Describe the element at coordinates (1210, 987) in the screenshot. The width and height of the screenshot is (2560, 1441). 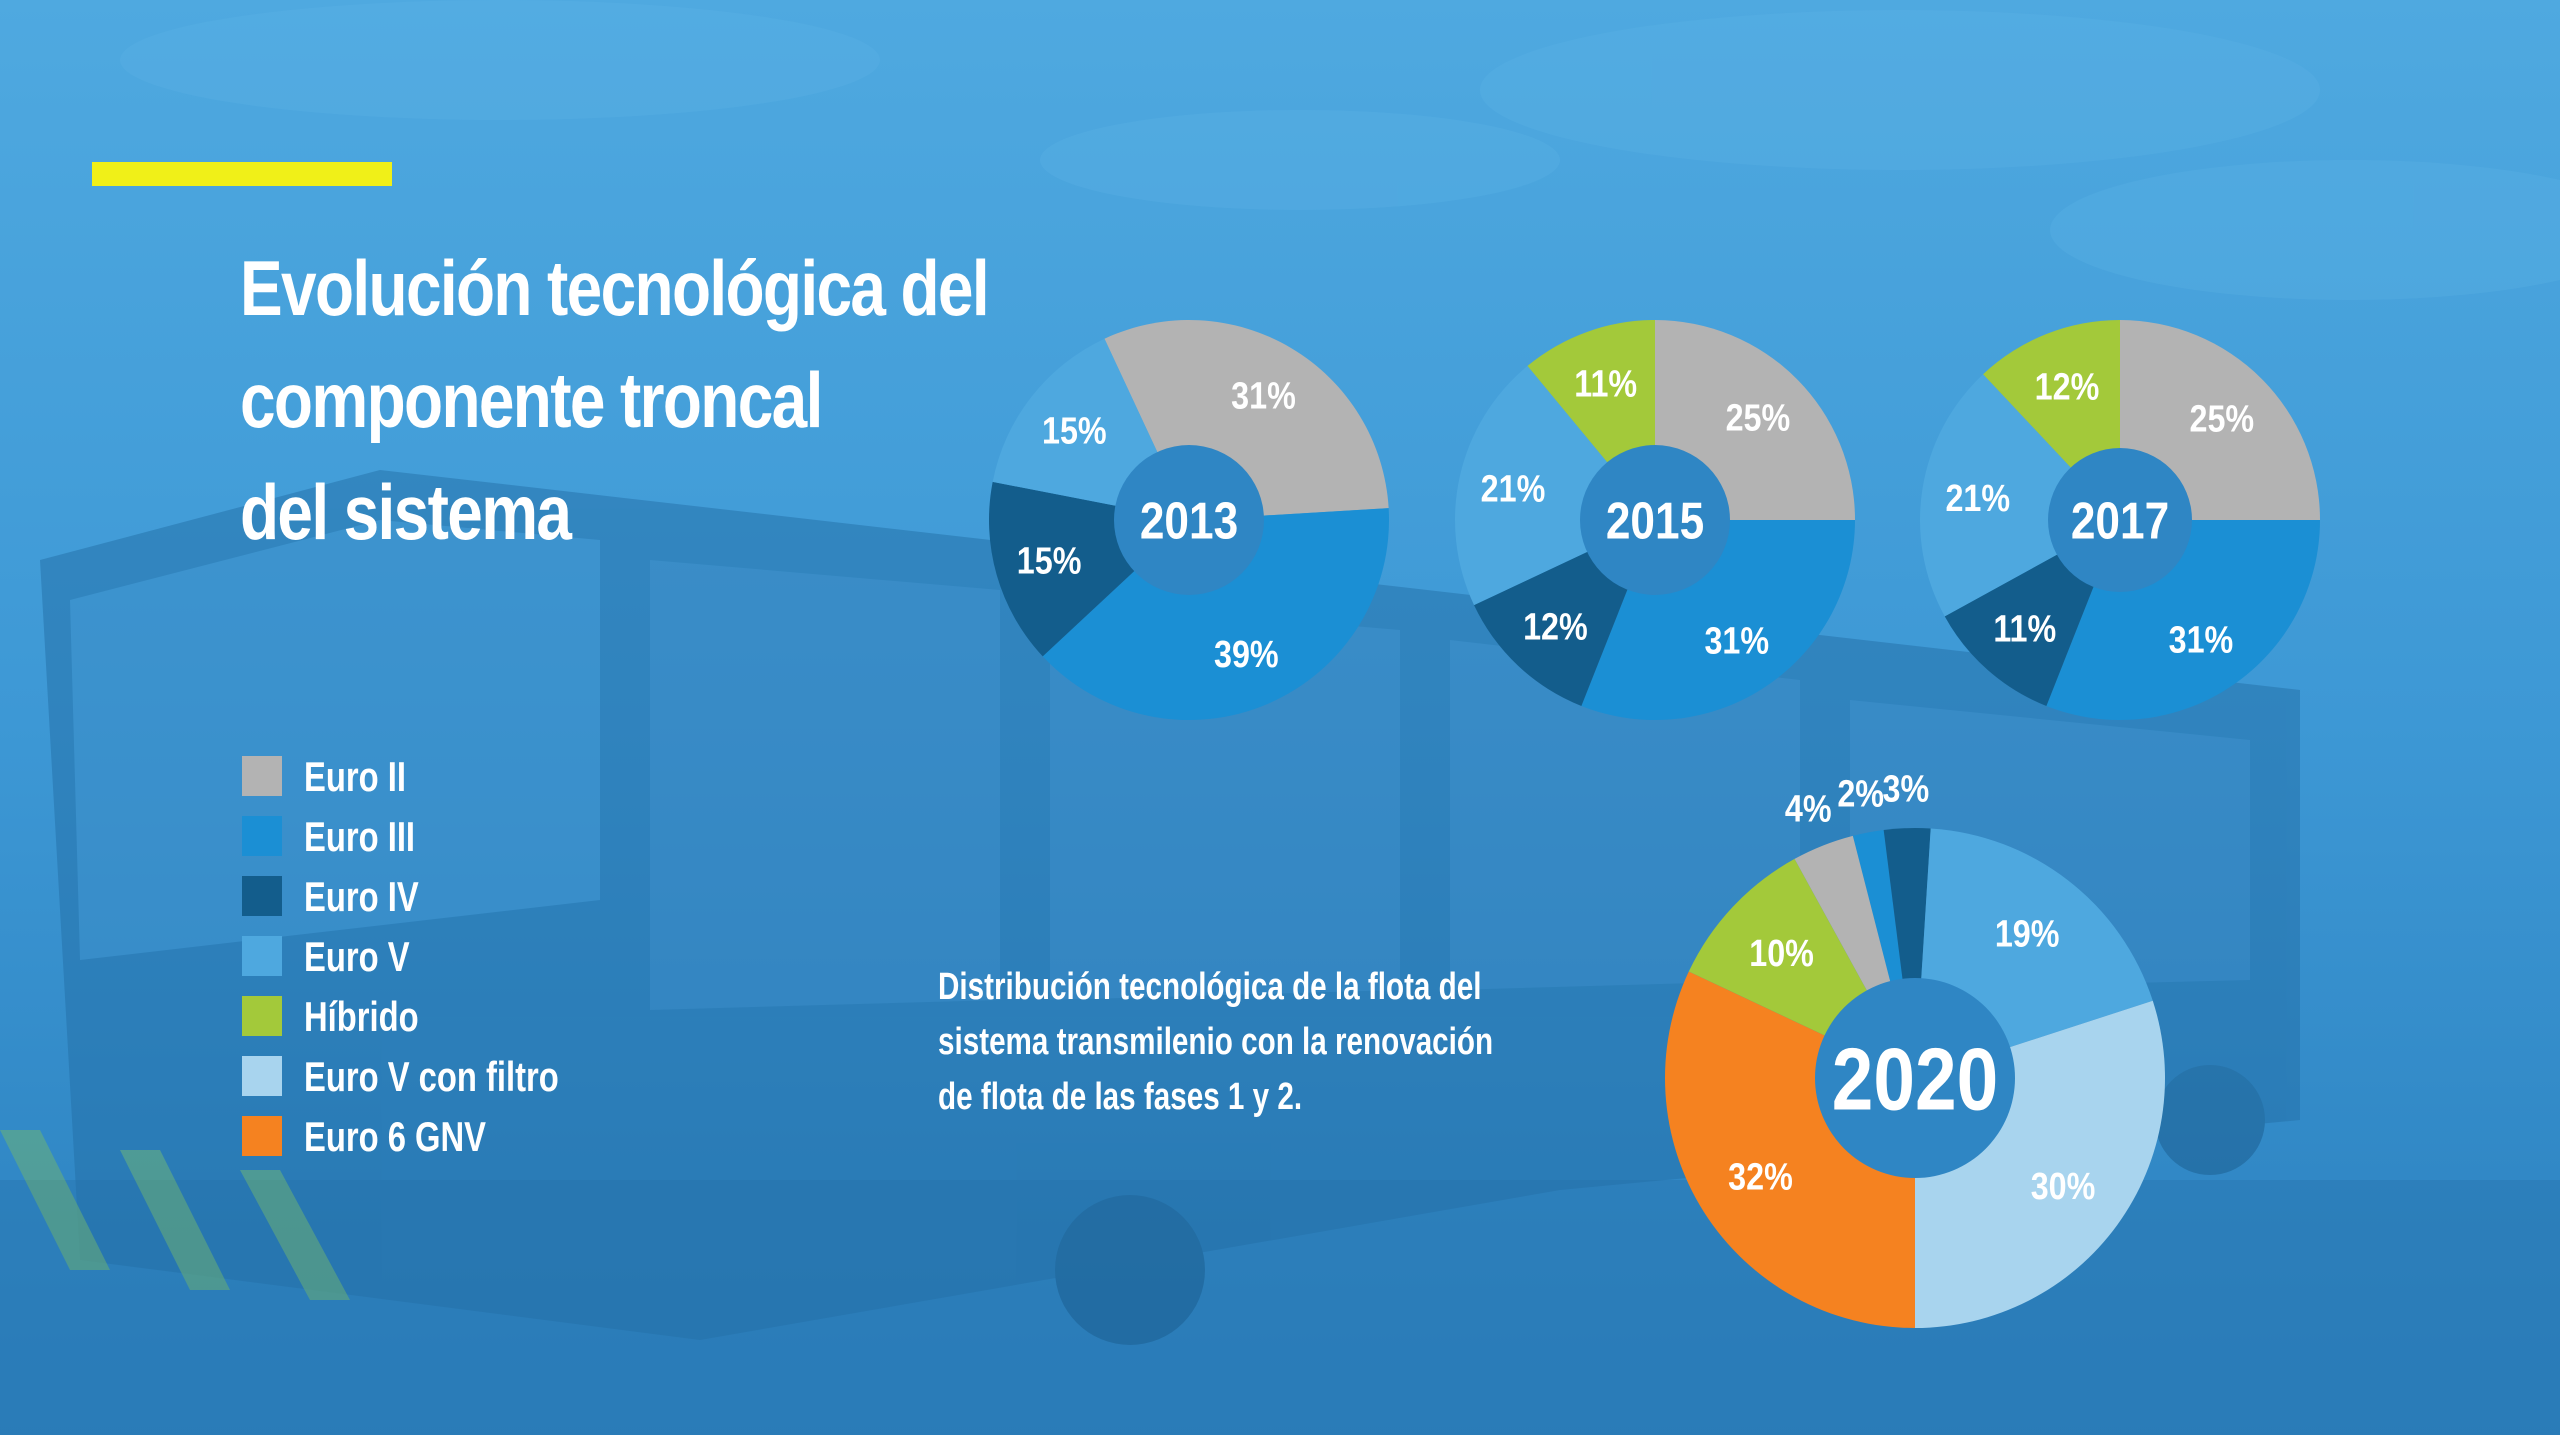
I see `caption-line-1: Distribución tecnológica de la flota del` at that location.